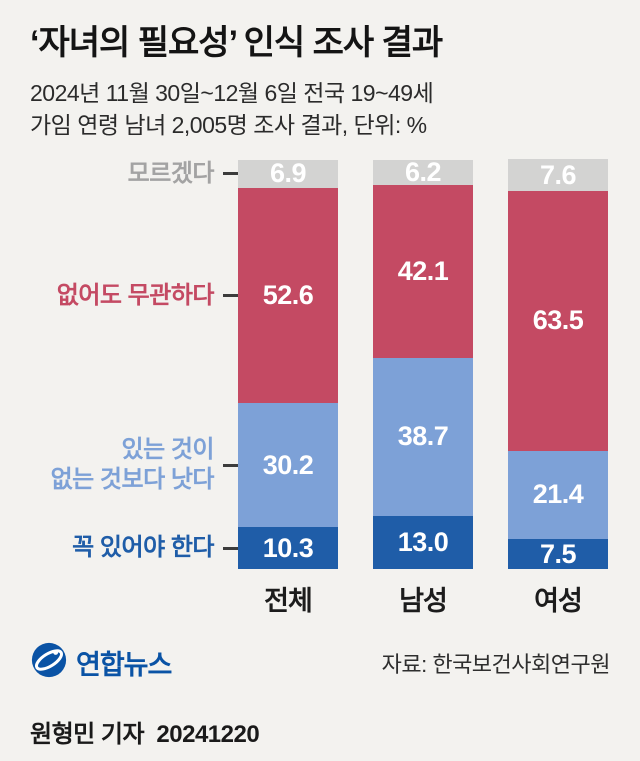  Describe the element at coordinates (232, 93) in the screenshot. I see `subtitle-line-1: 2024년 11월 30일~12월 6일 전국 19~49세` at that location.